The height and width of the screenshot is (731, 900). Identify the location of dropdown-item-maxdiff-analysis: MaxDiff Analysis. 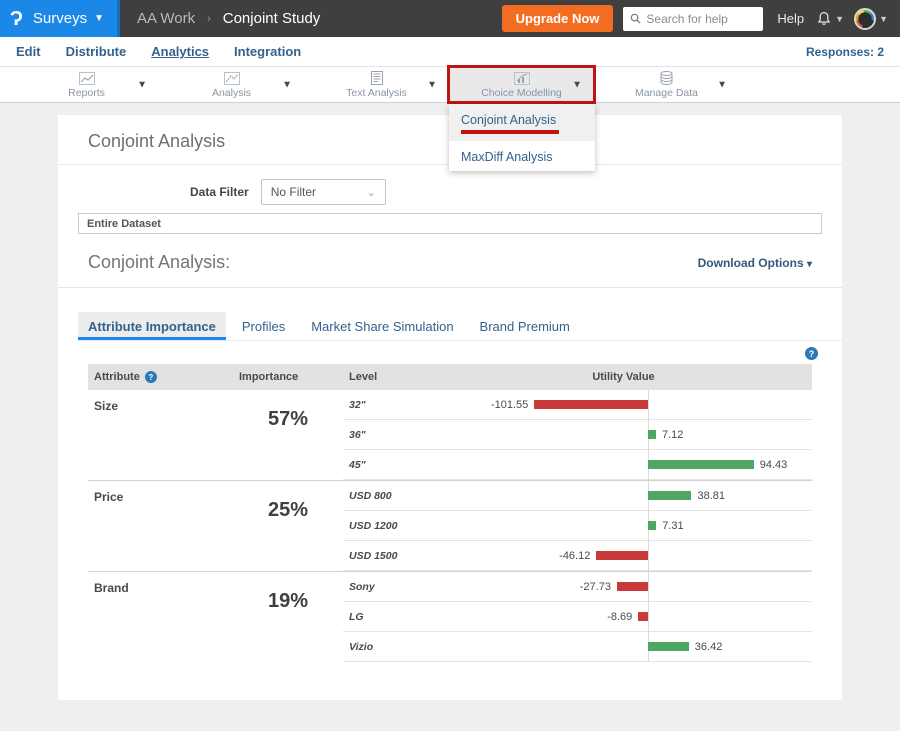
(507, 157).